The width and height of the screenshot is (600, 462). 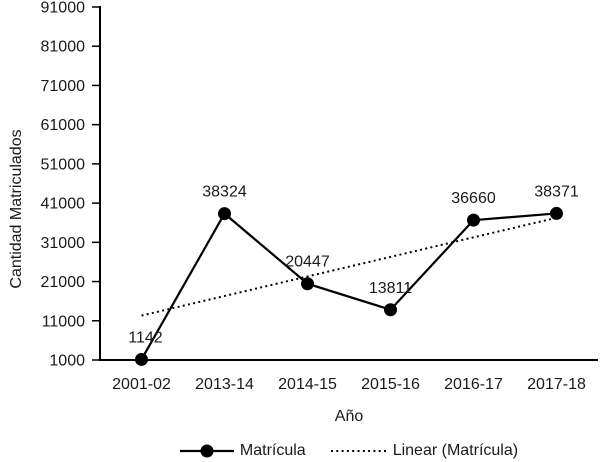 I want to click on legend-label-linear-matricula: Linear (Matrícula), so click(x=455, y=450).